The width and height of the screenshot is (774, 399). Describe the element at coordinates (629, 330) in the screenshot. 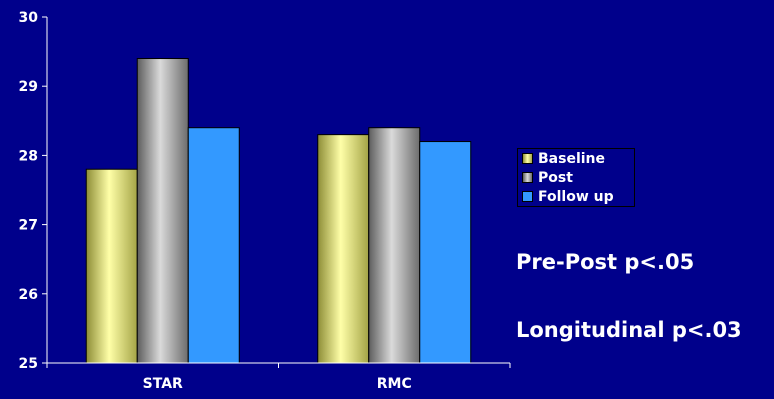

I see `annotation-longitudinal: Longitudinal p<.03` at that location.